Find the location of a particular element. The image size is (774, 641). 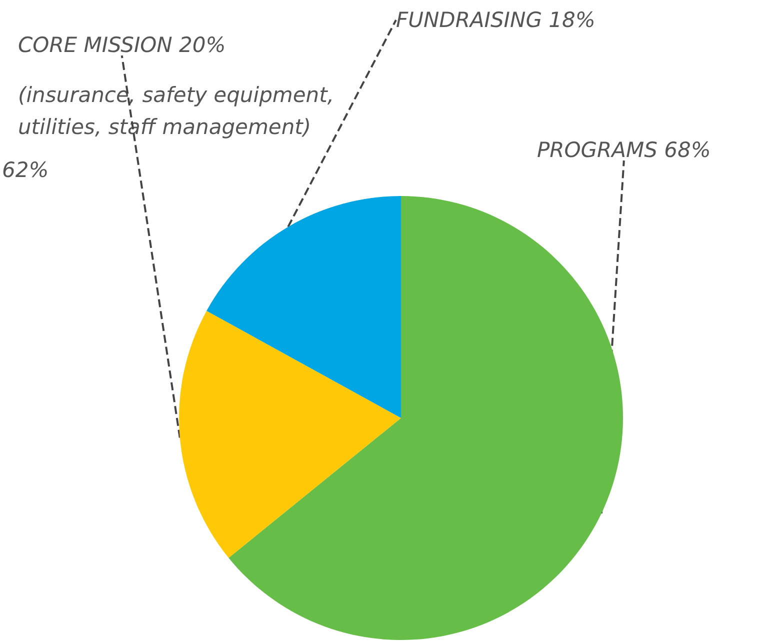

slice-label: PROGRAMS 68% is located at coordinates (624, 150).